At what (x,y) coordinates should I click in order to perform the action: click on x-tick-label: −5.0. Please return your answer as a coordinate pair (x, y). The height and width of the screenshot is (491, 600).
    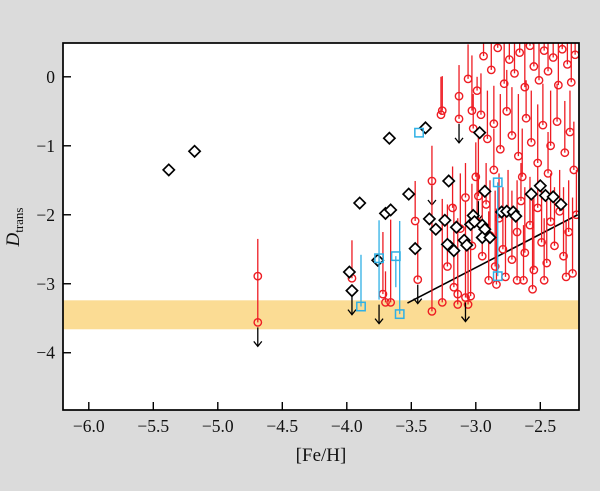
    Looking at the image, I should click on (218, 426).